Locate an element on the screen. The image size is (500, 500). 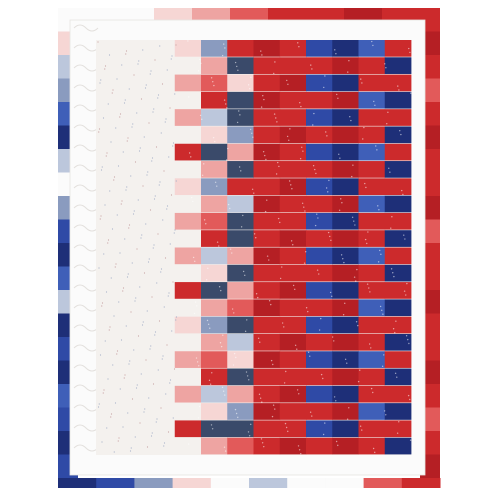
bottom-band-segment is located at coordinates (383, 483).